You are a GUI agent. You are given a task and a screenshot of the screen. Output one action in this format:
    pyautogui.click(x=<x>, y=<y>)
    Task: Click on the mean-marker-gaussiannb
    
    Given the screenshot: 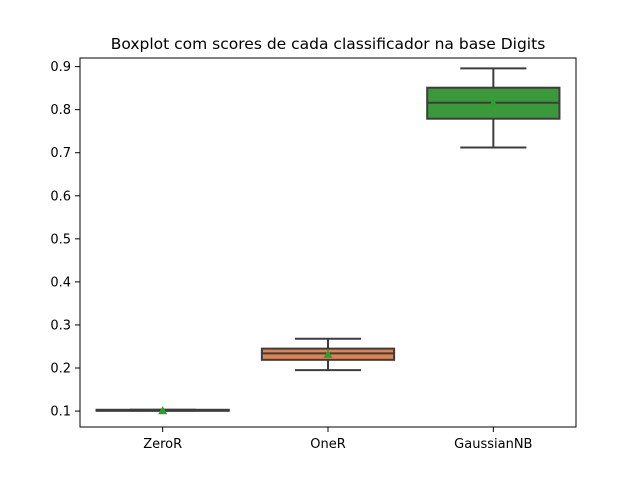 What is the action you would take?
    pyautogui.click(x=493, y=102)
    